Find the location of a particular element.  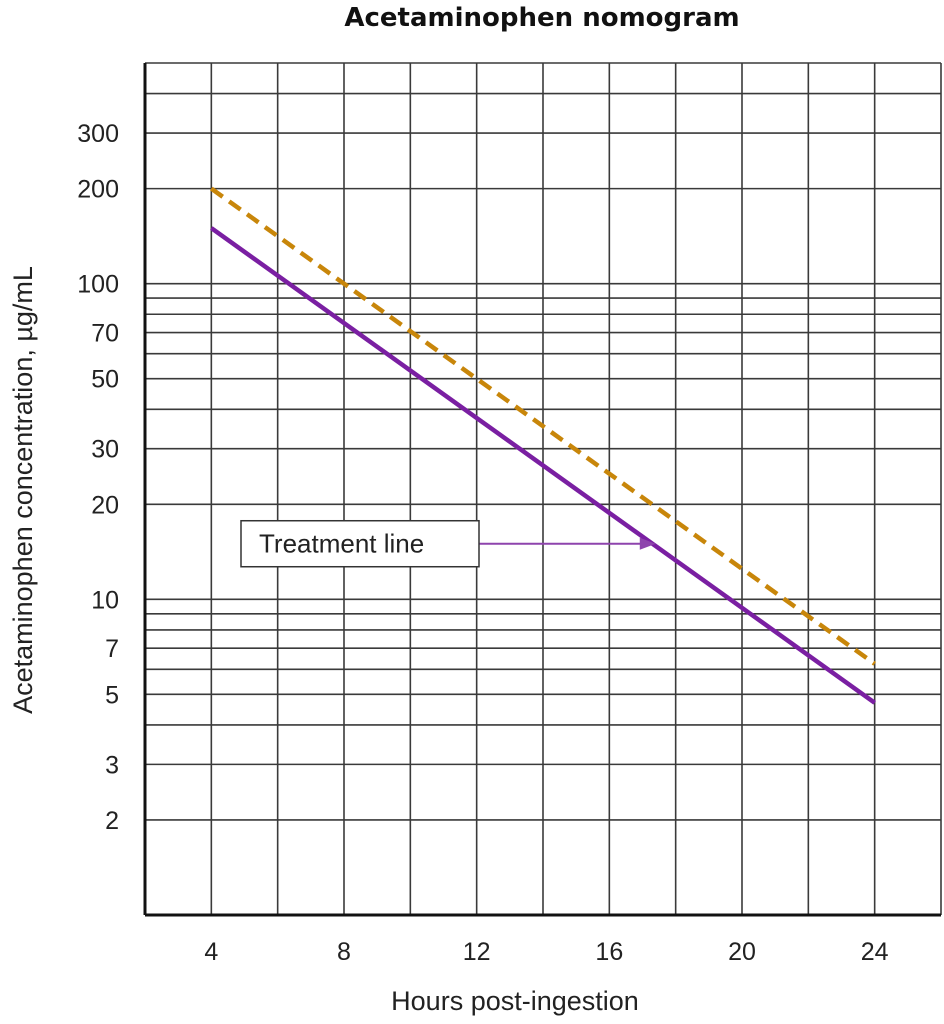

x-axis-label: Hours post-ingestion is located at coordinates (515, 1001).